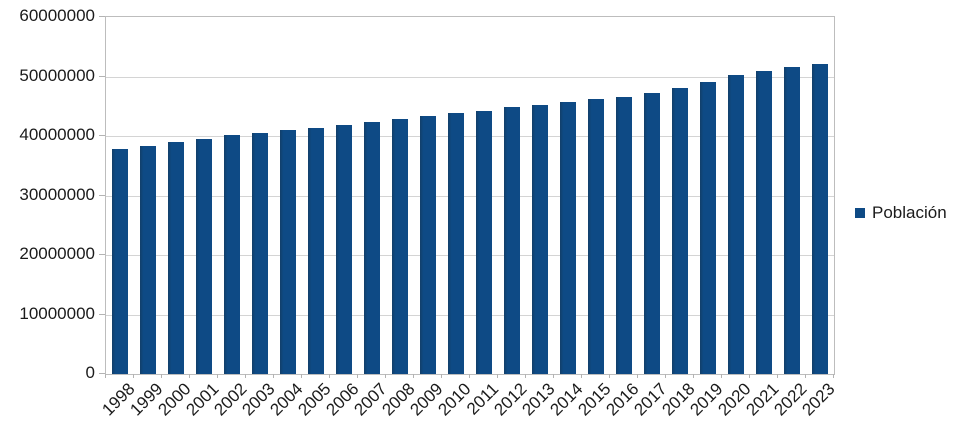 The width and height of the screenshot is (960, 435). Describe the element at coordinates (288, 252) in the screenshot. I see `bar-2004` at that location.